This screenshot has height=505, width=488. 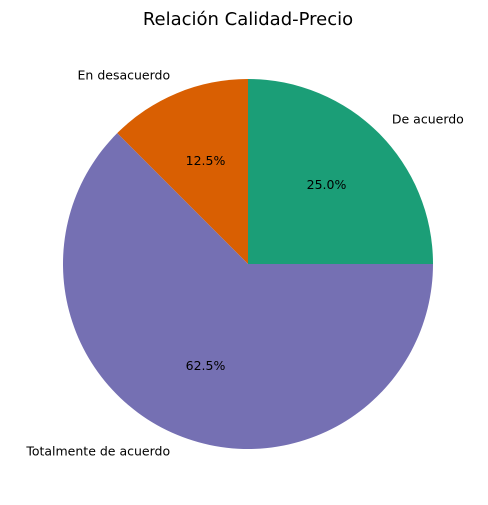 What do you see at coordinates (97, 451) in the screenshot?
I see `slice-label-totalmente-de-acuerdo: Totalmente de acuerdo` at bounding box center [97, 451].